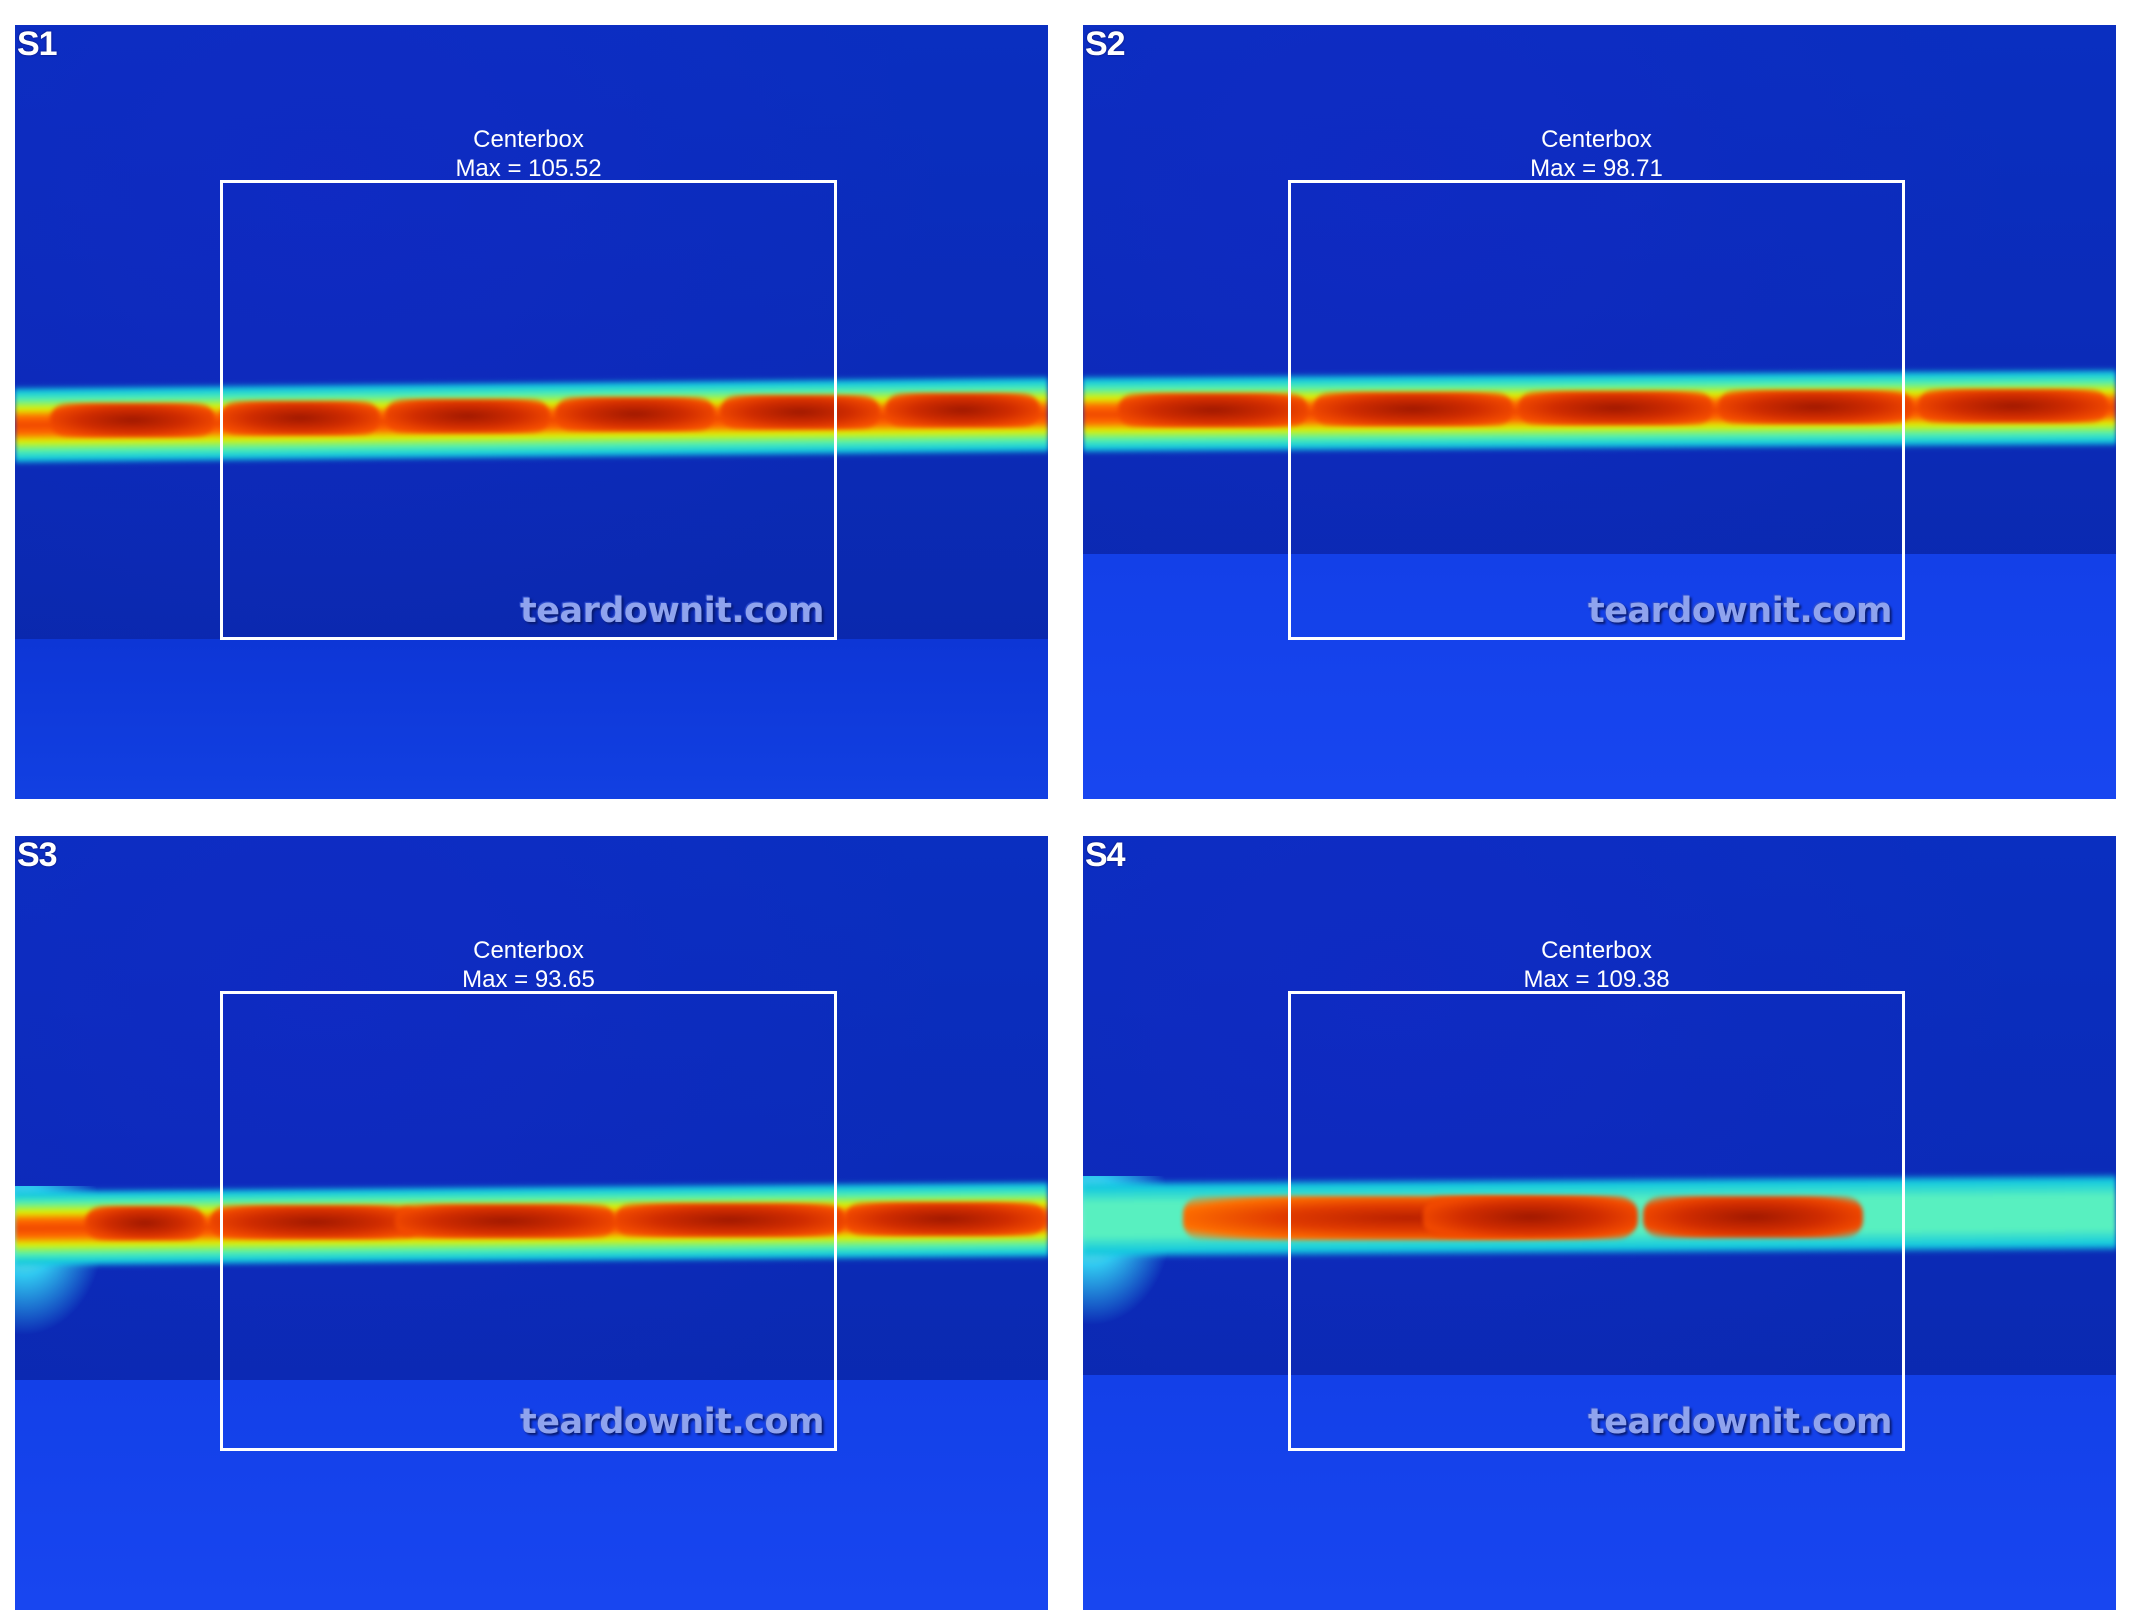 This screenshot has height=1622, width=2134. I want to click on panel-label: S3, so click(37, 855).